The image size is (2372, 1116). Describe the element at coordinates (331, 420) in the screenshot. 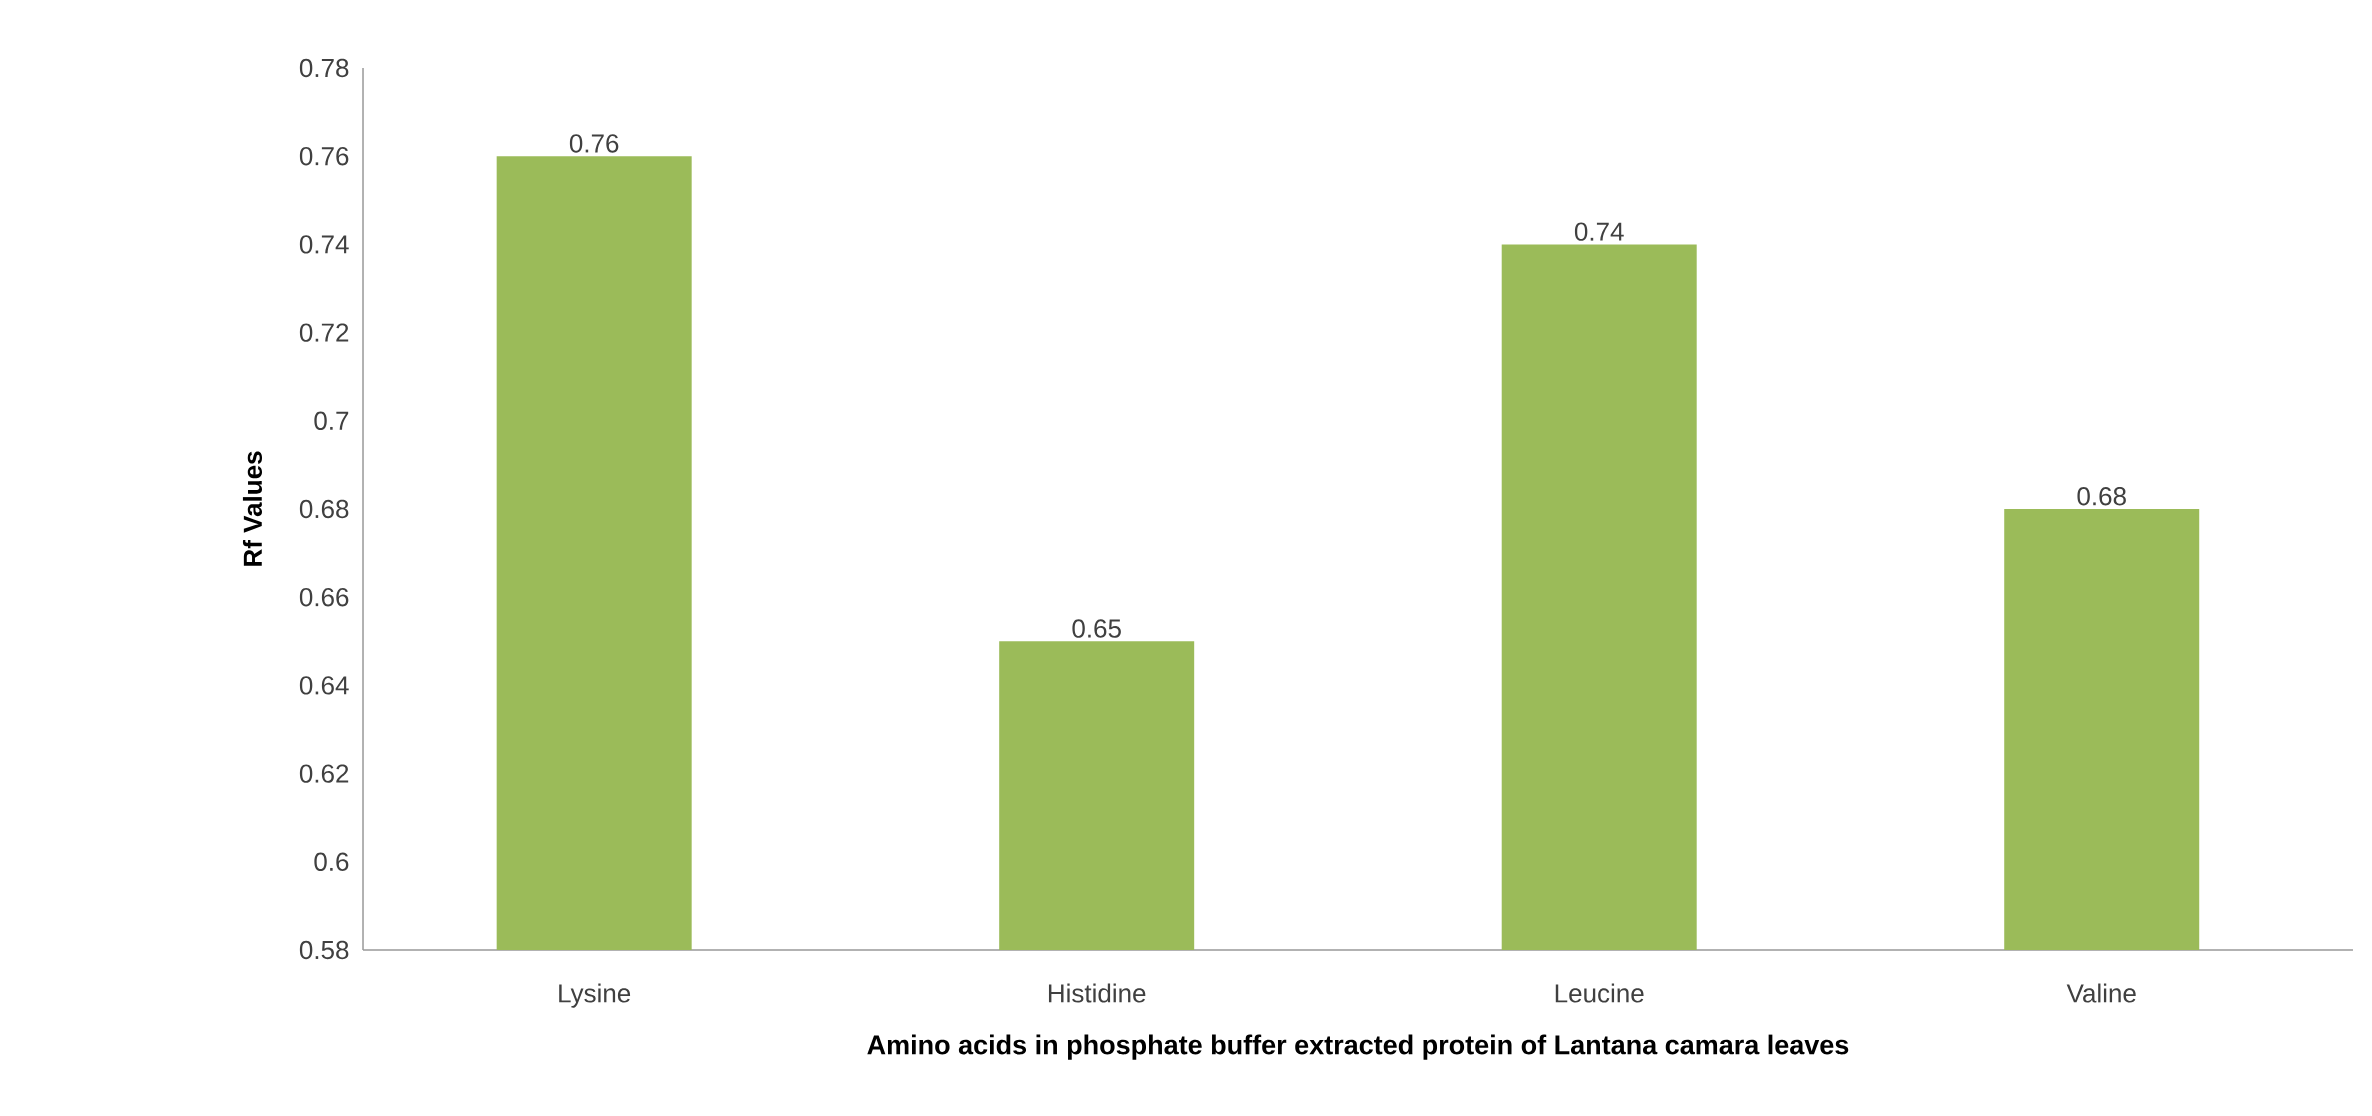

I see `y-tick-label: 0.7` at that location.